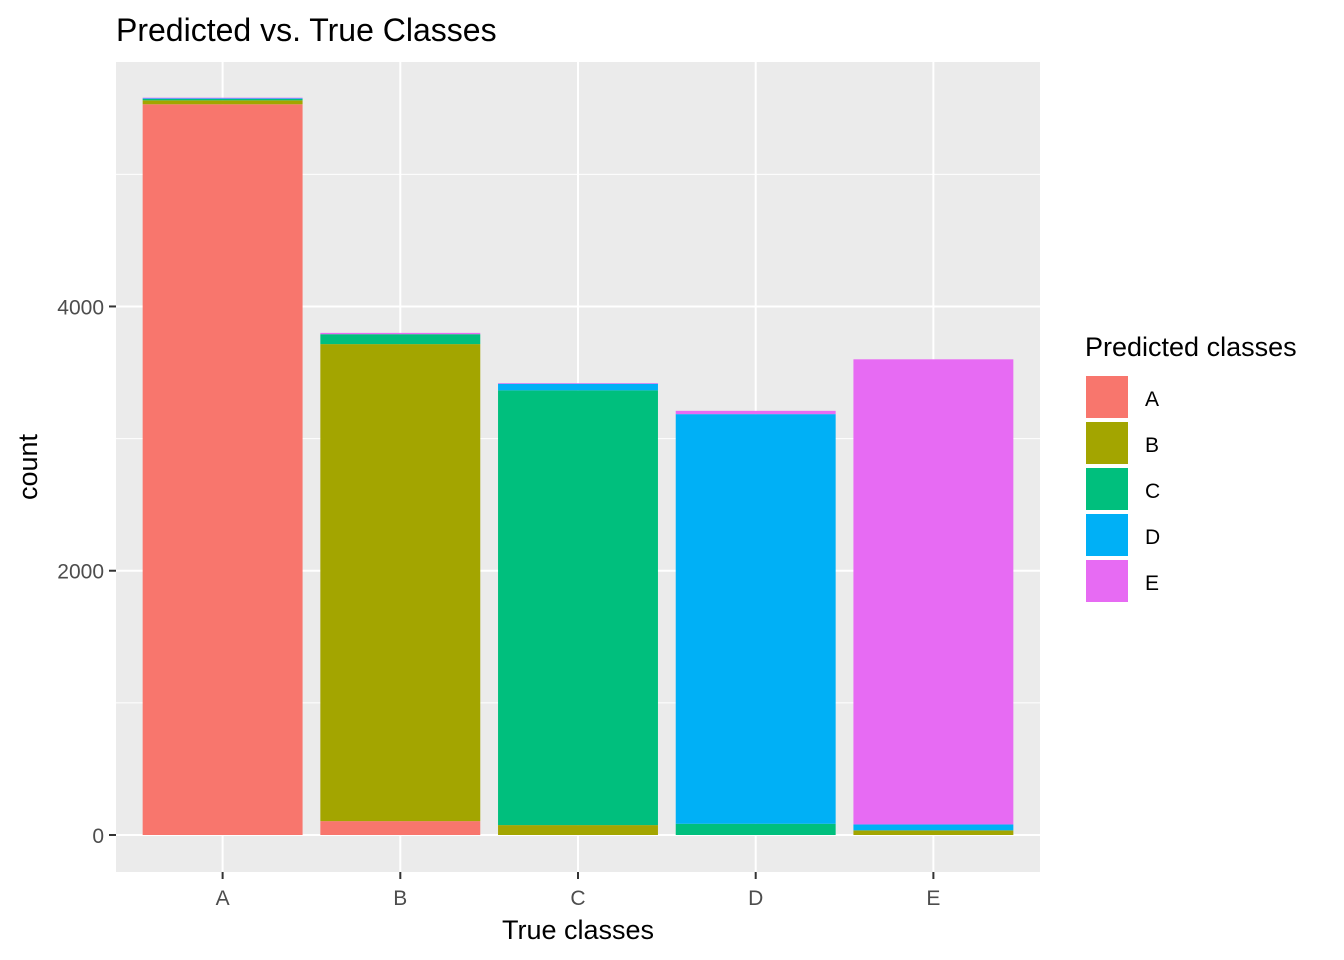 This screenshot has width=1344, height=960. What do you see at coordinates (755, 412) in the screenshot?
I see `bar-D-predicted-E` at bounding box center [755, 412].